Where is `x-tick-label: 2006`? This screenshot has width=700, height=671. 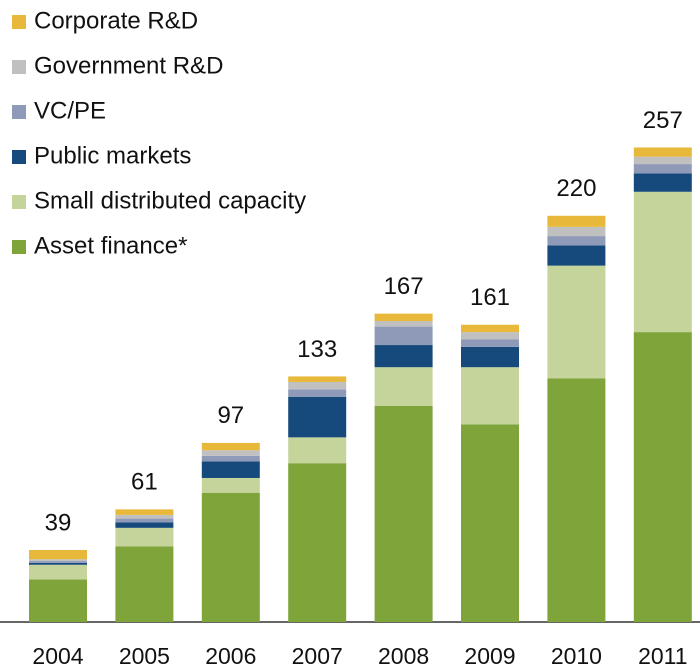
x-tick-label: 2006 is located at coordinates (230, 656).